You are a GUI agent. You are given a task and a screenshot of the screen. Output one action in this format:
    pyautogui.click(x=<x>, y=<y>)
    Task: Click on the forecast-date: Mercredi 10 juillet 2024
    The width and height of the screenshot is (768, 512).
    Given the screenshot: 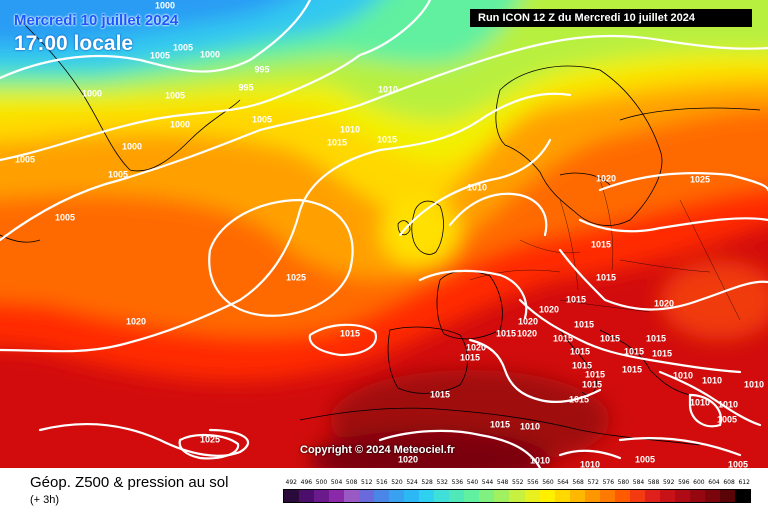 What is the action you would take?
    pyautogui.click(x=96, y=20)
    